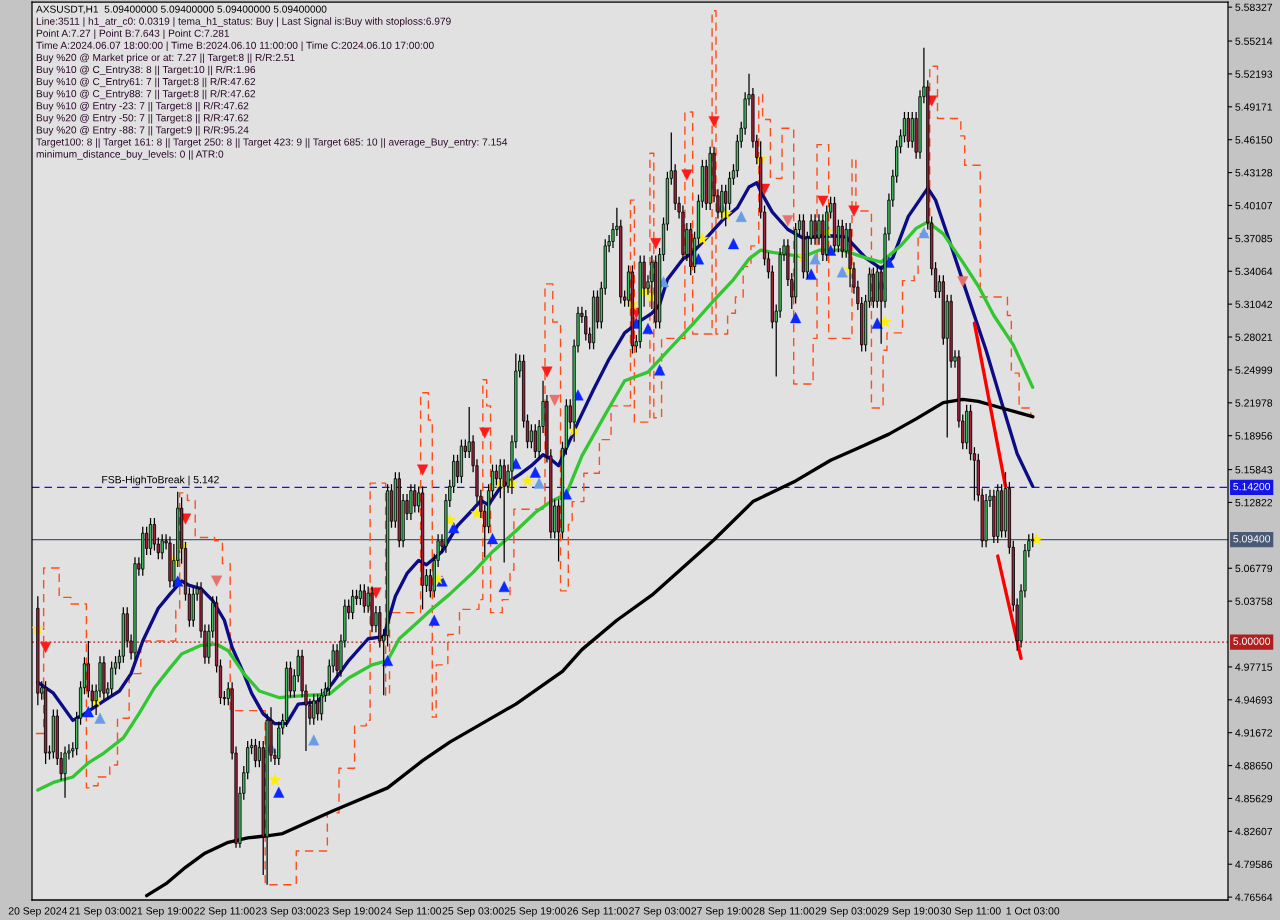 The image size is (1280, 920). I want to click on x-tick-label: 21 Sep 03:00, so click(100, 912).